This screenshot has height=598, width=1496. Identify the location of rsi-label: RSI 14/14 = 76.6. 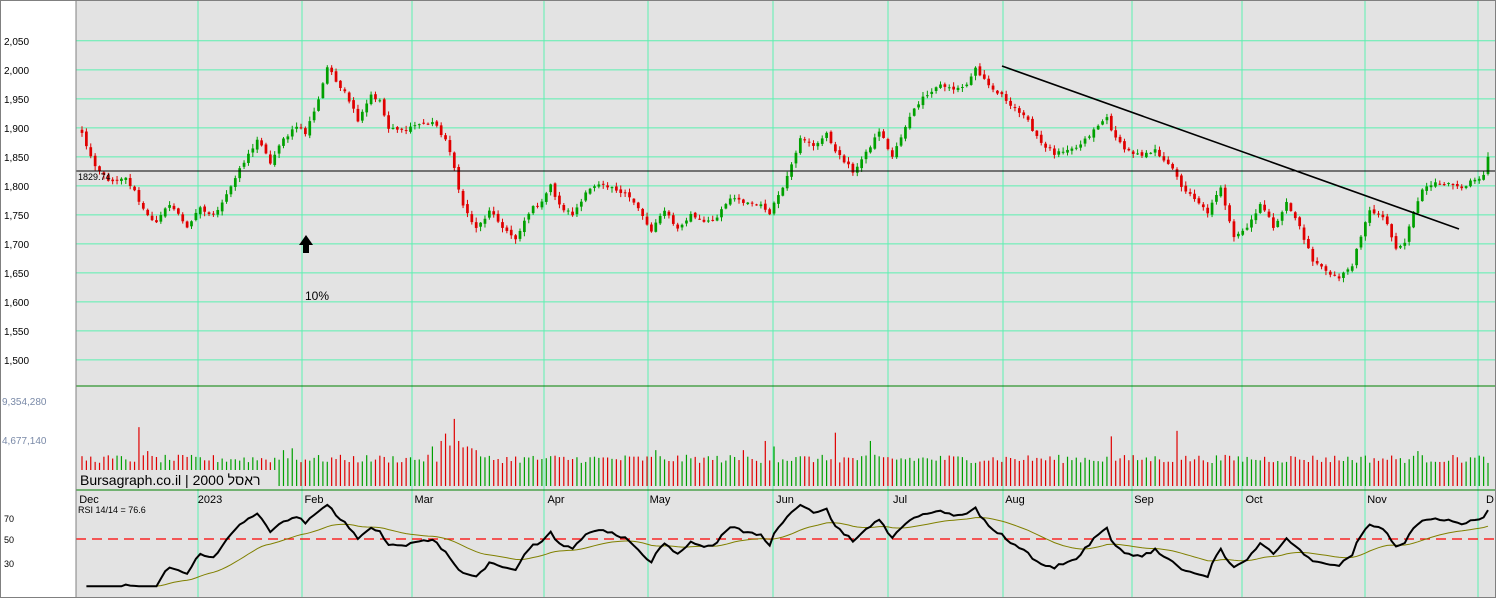
(112, 510).